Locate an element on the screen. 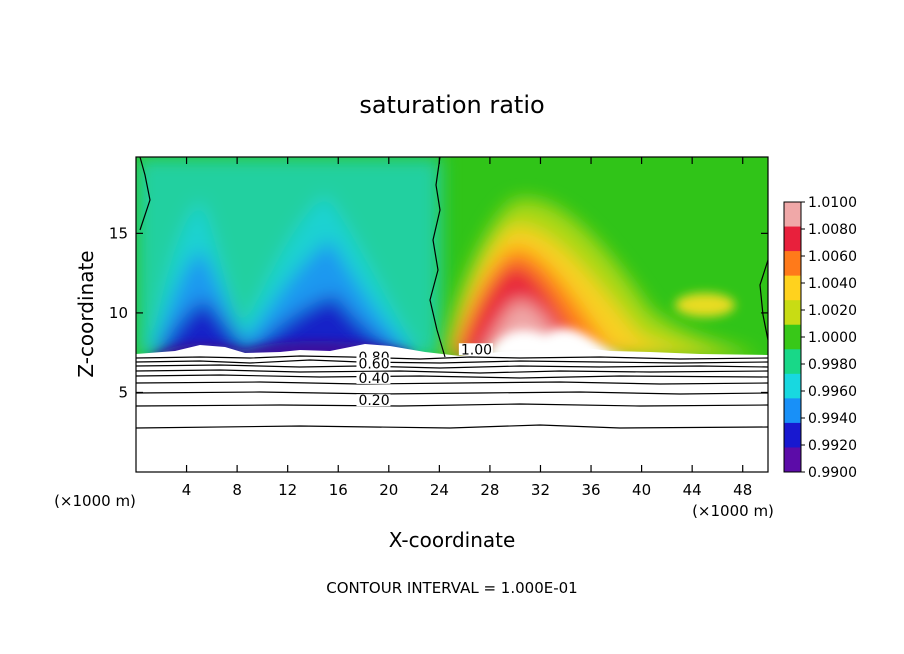 This screenshot has height=654, width=904. x-unit-left: (×1000 m) is located at coordinates (95, 501).